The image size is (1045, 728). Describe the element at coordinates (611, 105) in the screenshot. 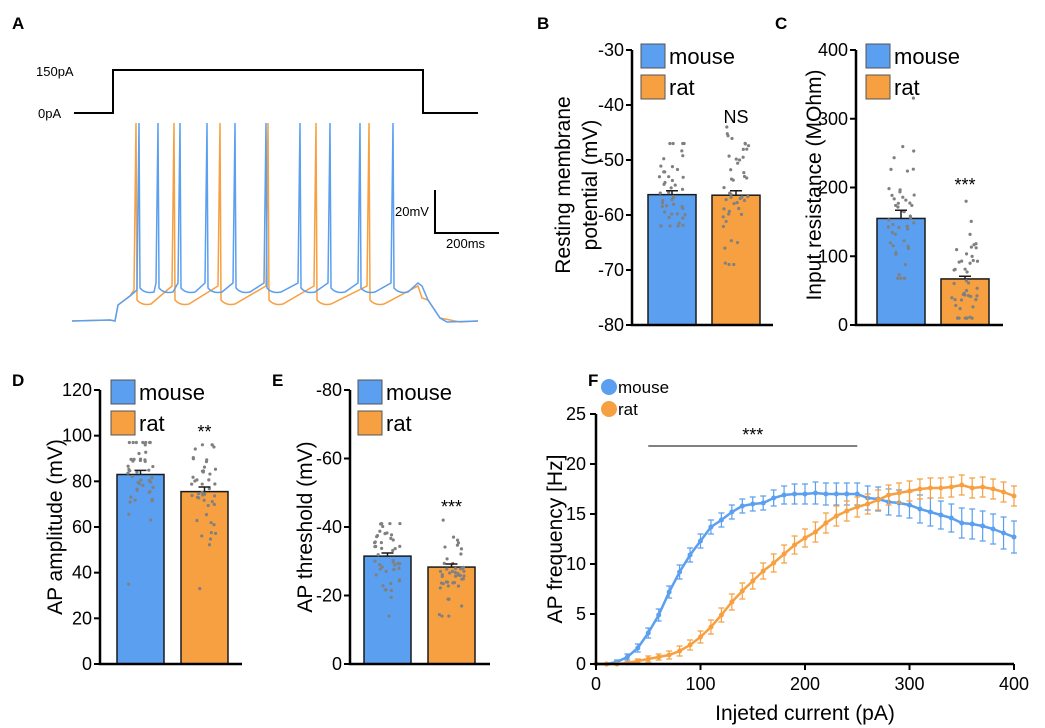

I see `y-tick-label: -40` at that location.